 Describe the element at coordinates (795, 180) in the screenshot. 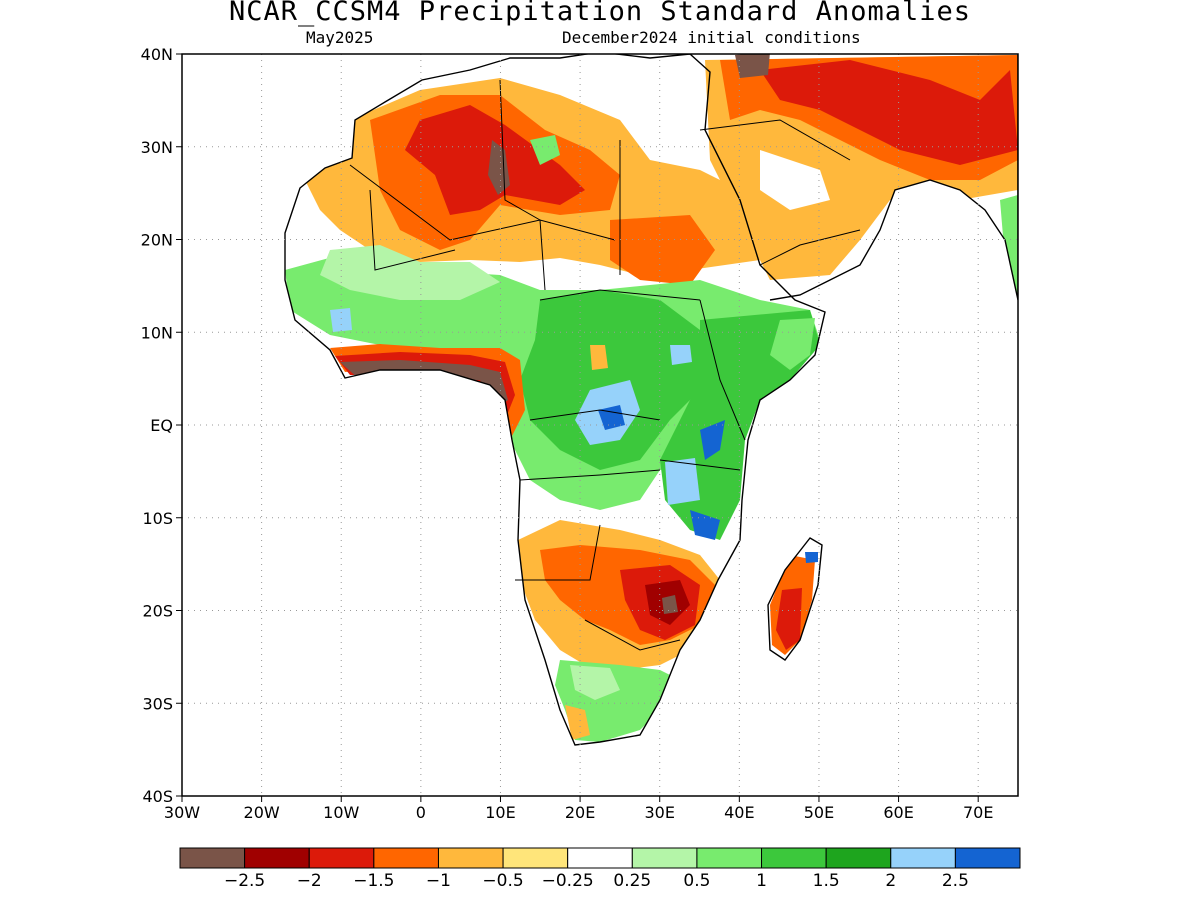

I see `arabia-white-patch` at that location.